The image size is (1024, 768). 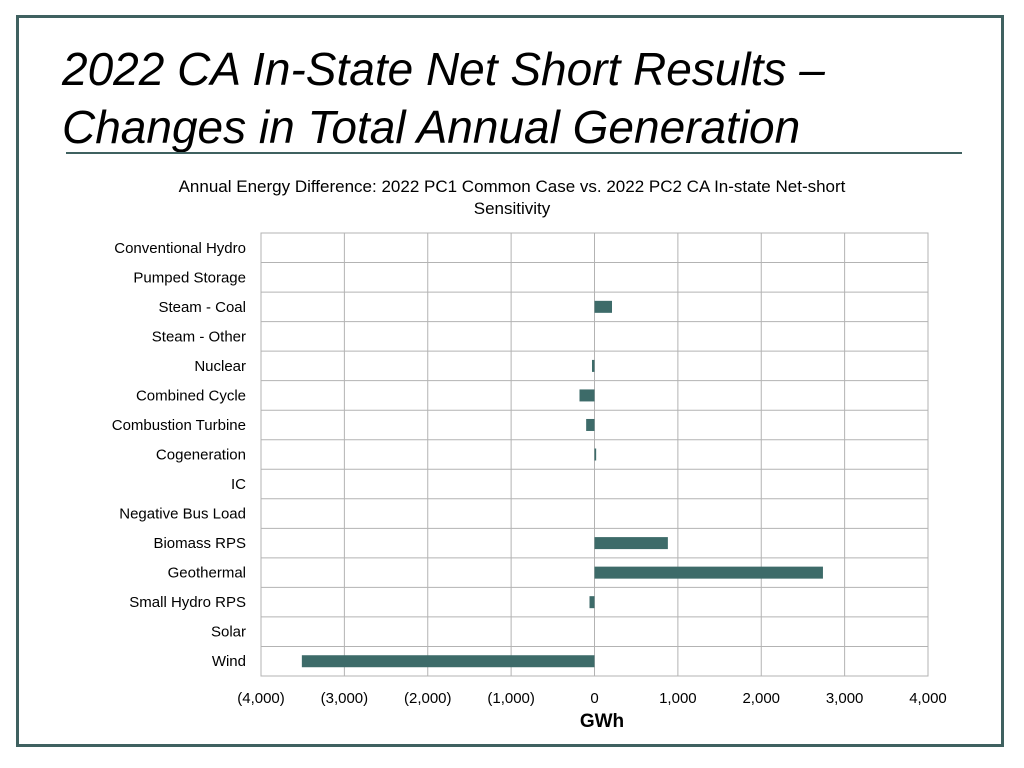 What do you see at coordinates (201, 455) in the screenshot?
I see `category-label: Cogeneration` at bounding box center [201, 455].